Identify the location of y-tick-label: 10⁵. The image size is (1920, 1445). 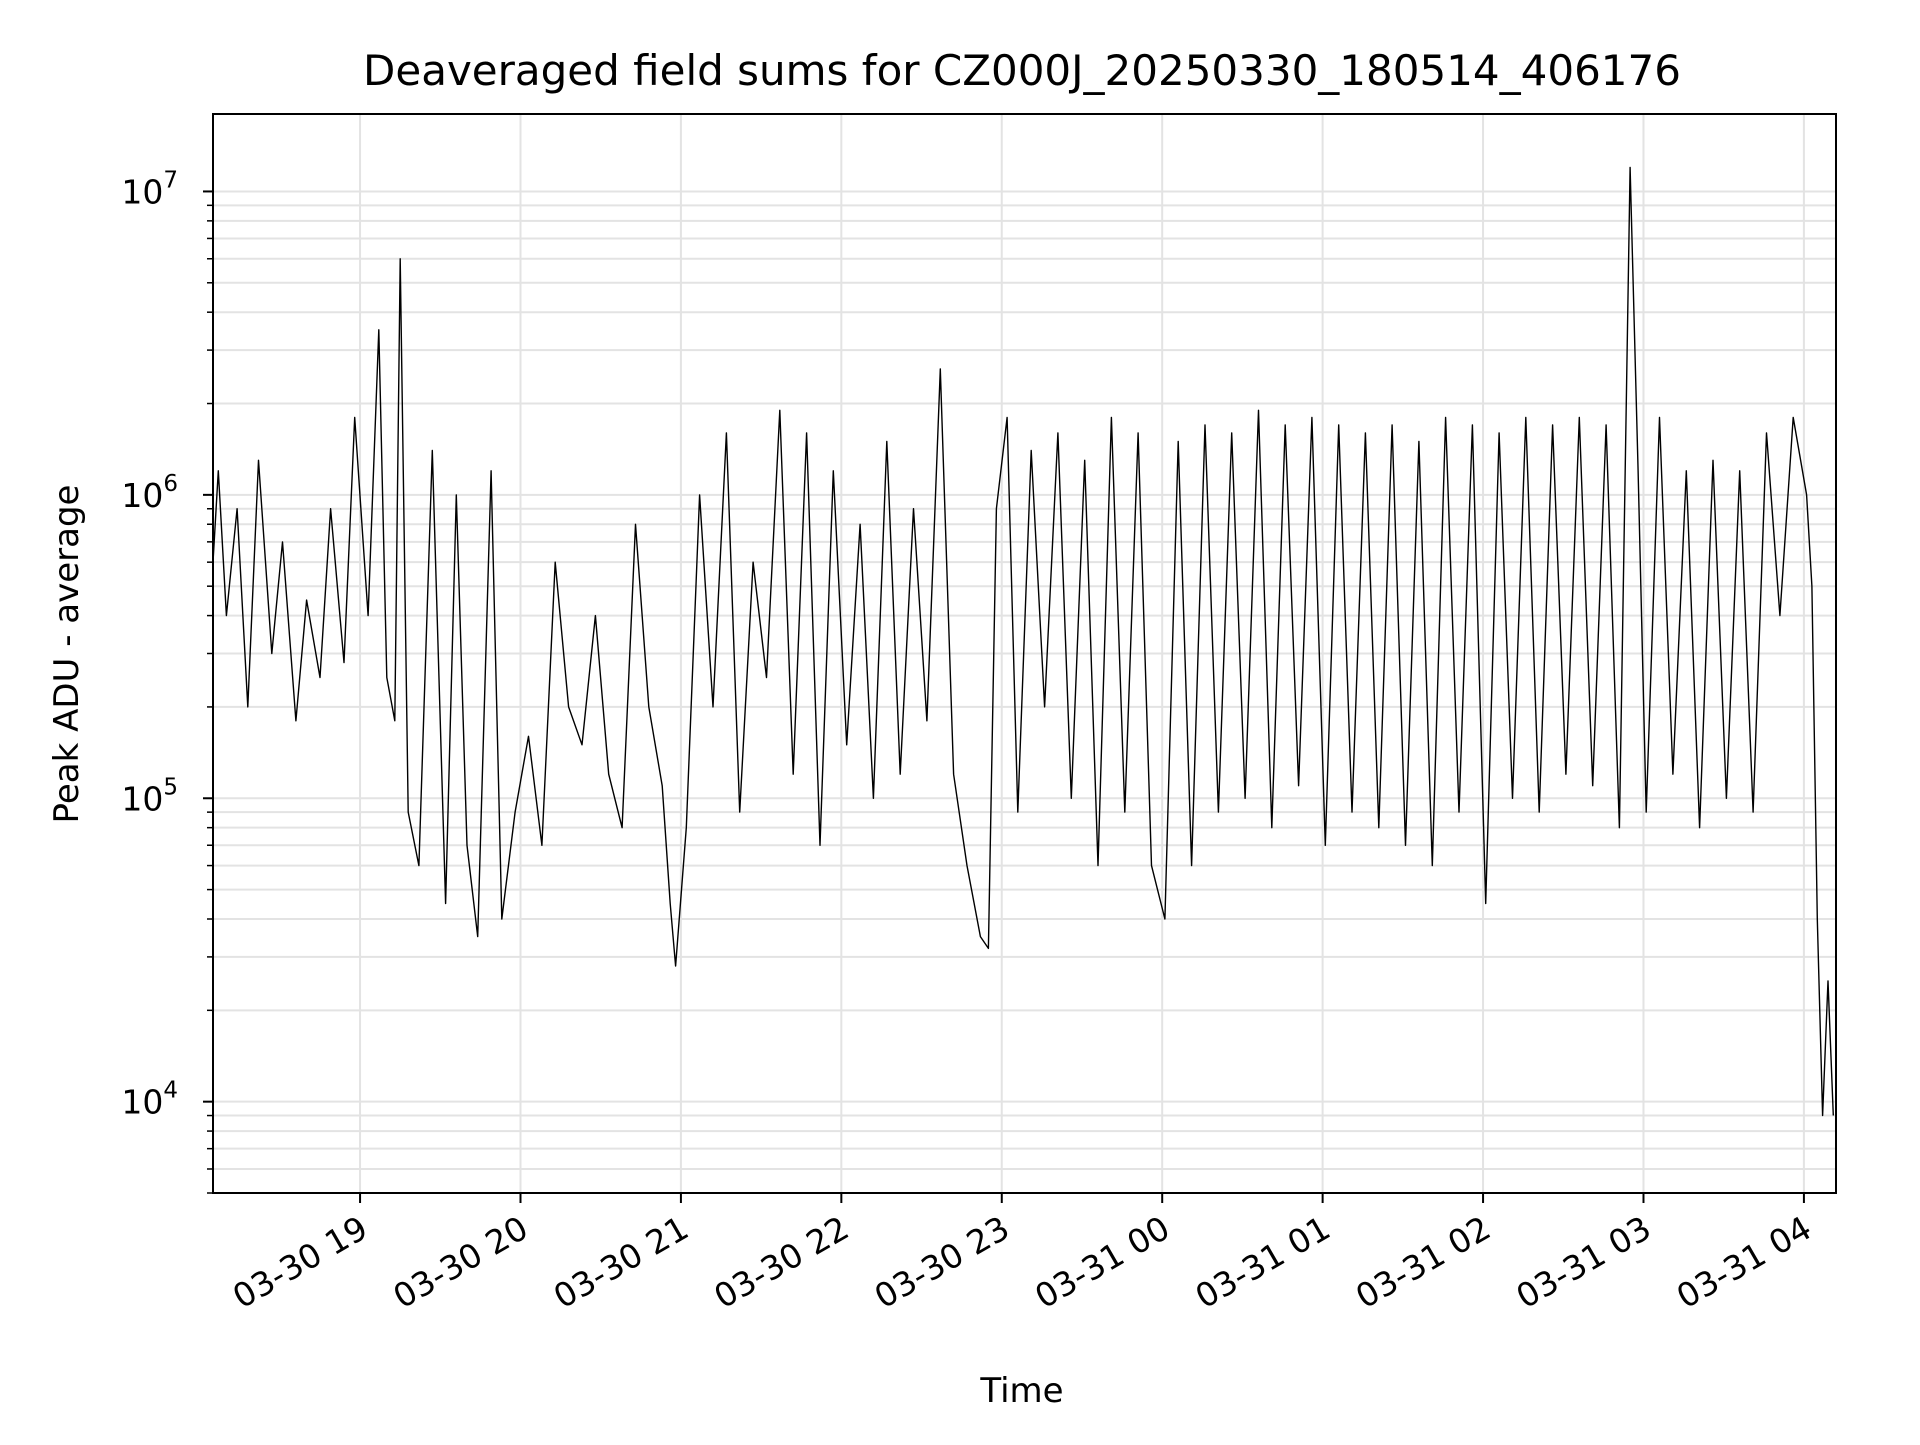
(149, 796).